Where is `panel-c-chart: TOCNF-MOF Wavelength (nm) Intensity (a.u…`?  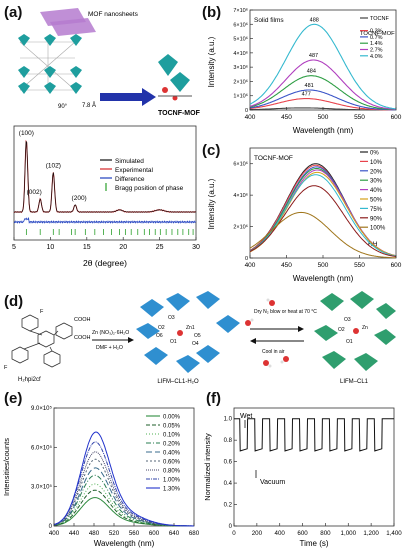
panel-c-chart: TOCNF-MOF Wavelength (nm) Intensity (a.u… is located at coordinates (304, 215).